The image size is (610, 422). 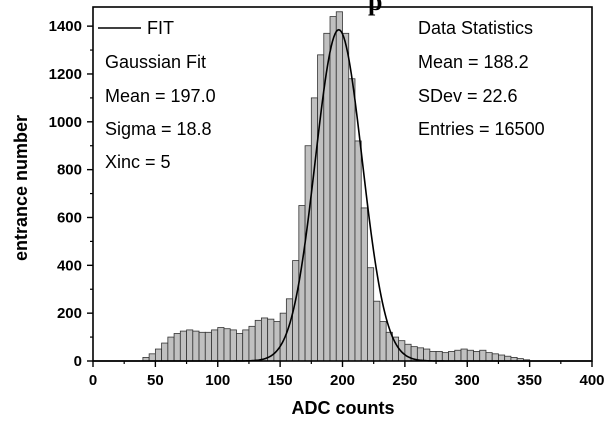 I want to click on y-tick-label: 1200, so click(x=65, y=74).